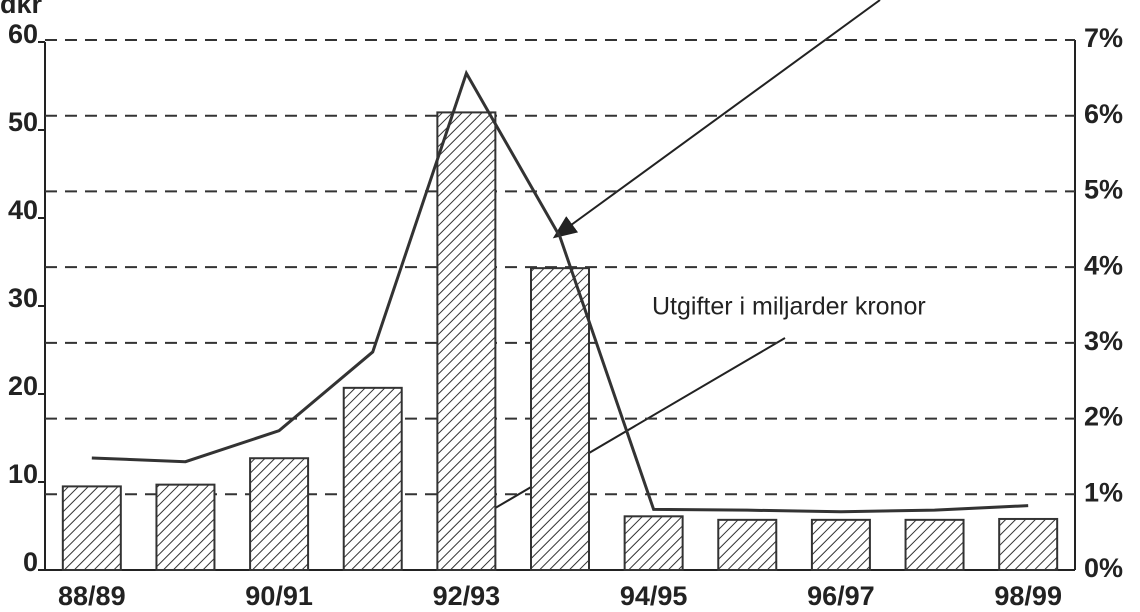 This screenshot has width=1140, height=612. Describe the element at coordinates (23, 34) in the screenshot. I see `y-tick-label: 60` at that location.